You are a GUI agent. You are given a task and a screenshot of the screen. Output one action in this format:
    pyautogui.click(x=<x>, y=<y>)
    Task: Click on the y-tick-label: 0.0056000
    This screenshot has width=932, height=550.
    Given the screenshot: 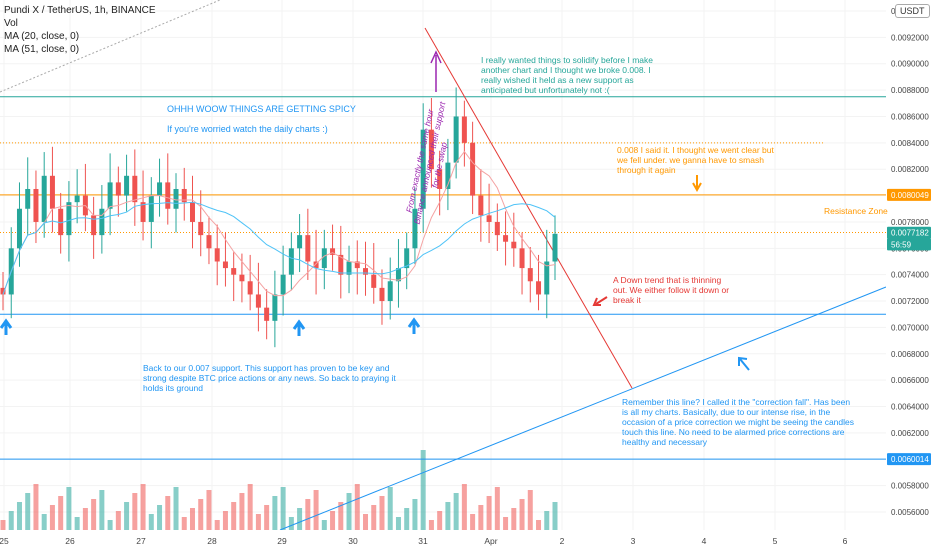 What is the action you would take?
    pyautogui.click(x=910, y=512)
    